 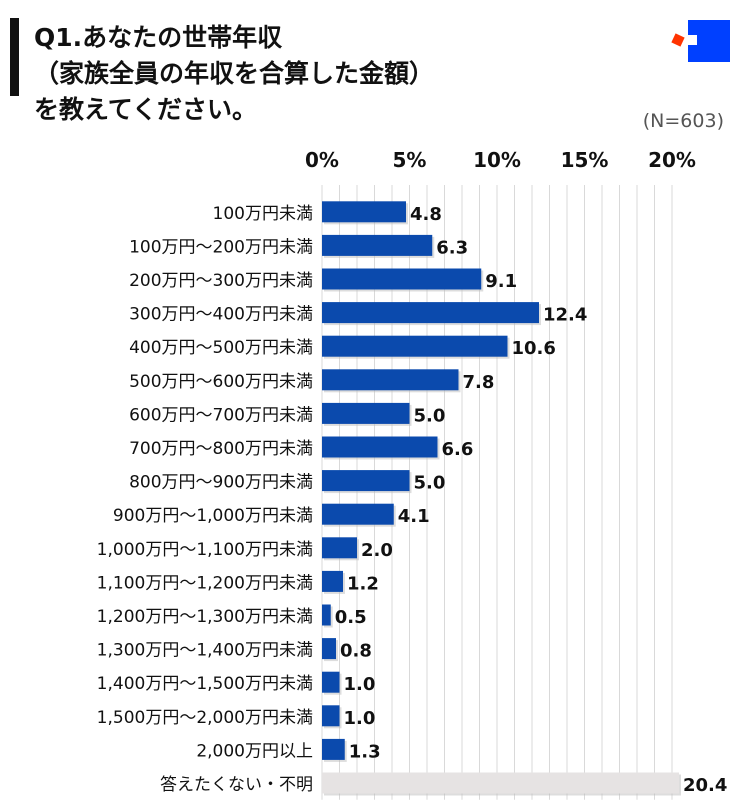 What do you see at coordinates (213, 516) in the screenshot?
I see `category-label: 900万円～1,000万円未満` at bounding box center [213, 516].